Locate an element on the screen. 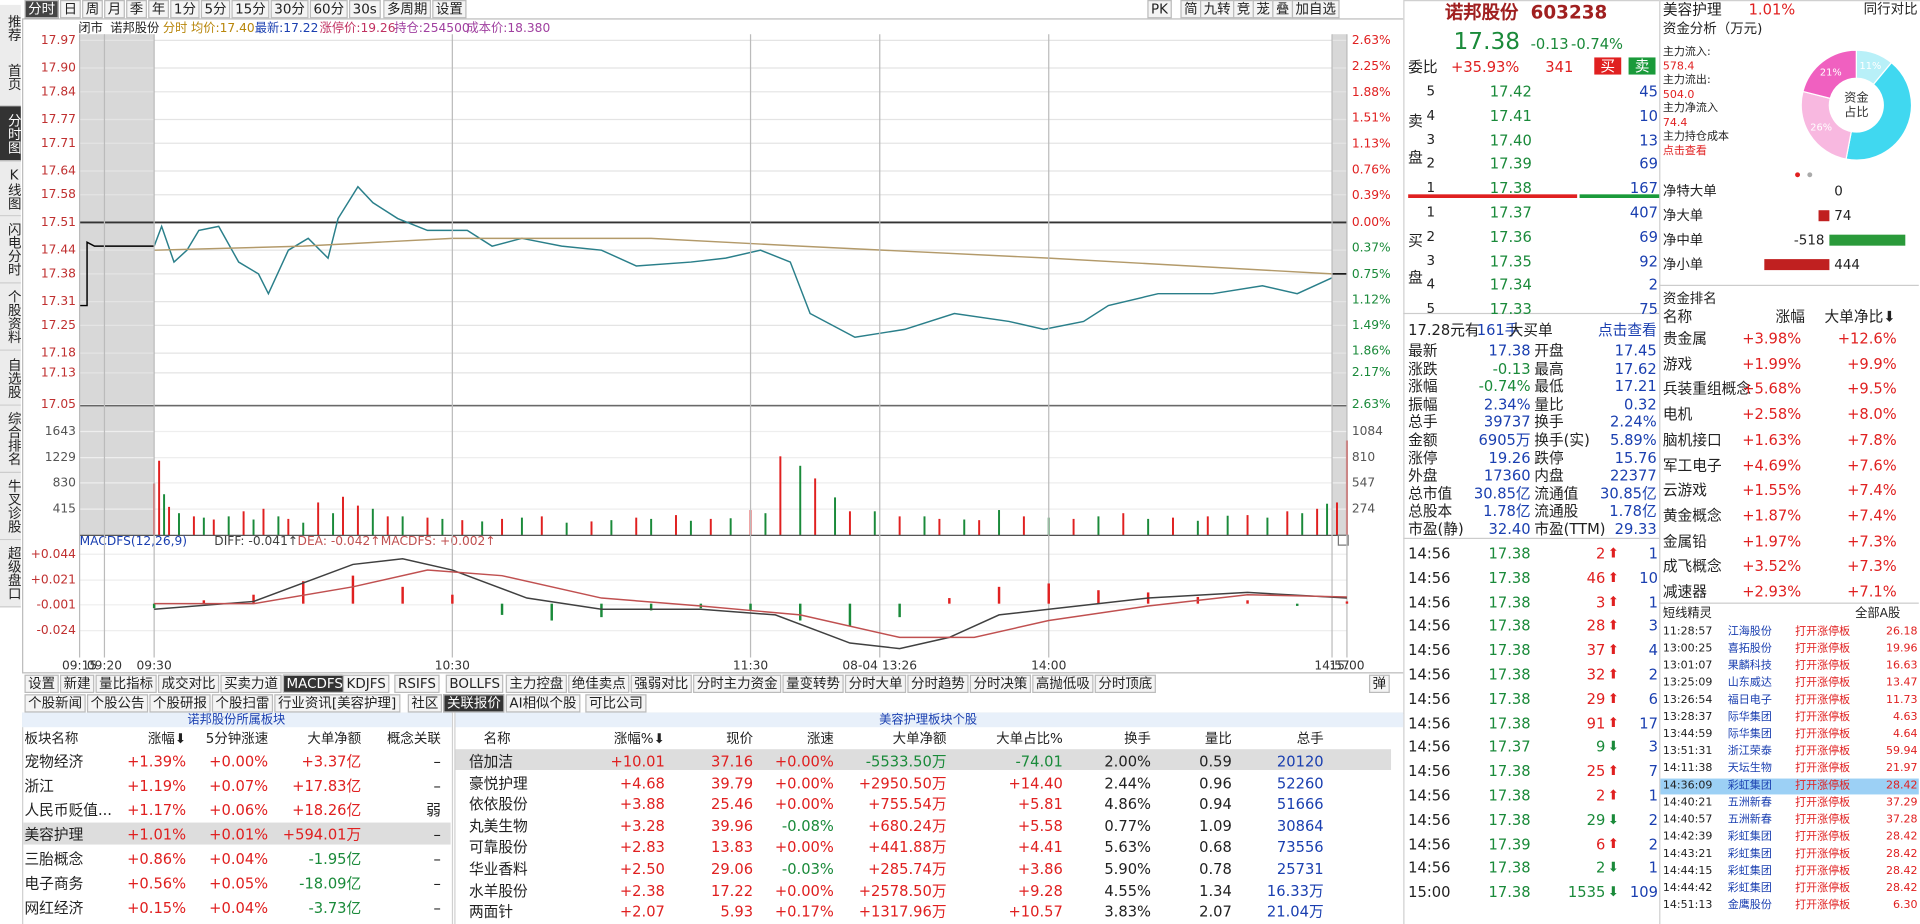 The height and width of the screenshot is (924, 1920). nav-item: 综合排名 is located at coordinates (11, 439).